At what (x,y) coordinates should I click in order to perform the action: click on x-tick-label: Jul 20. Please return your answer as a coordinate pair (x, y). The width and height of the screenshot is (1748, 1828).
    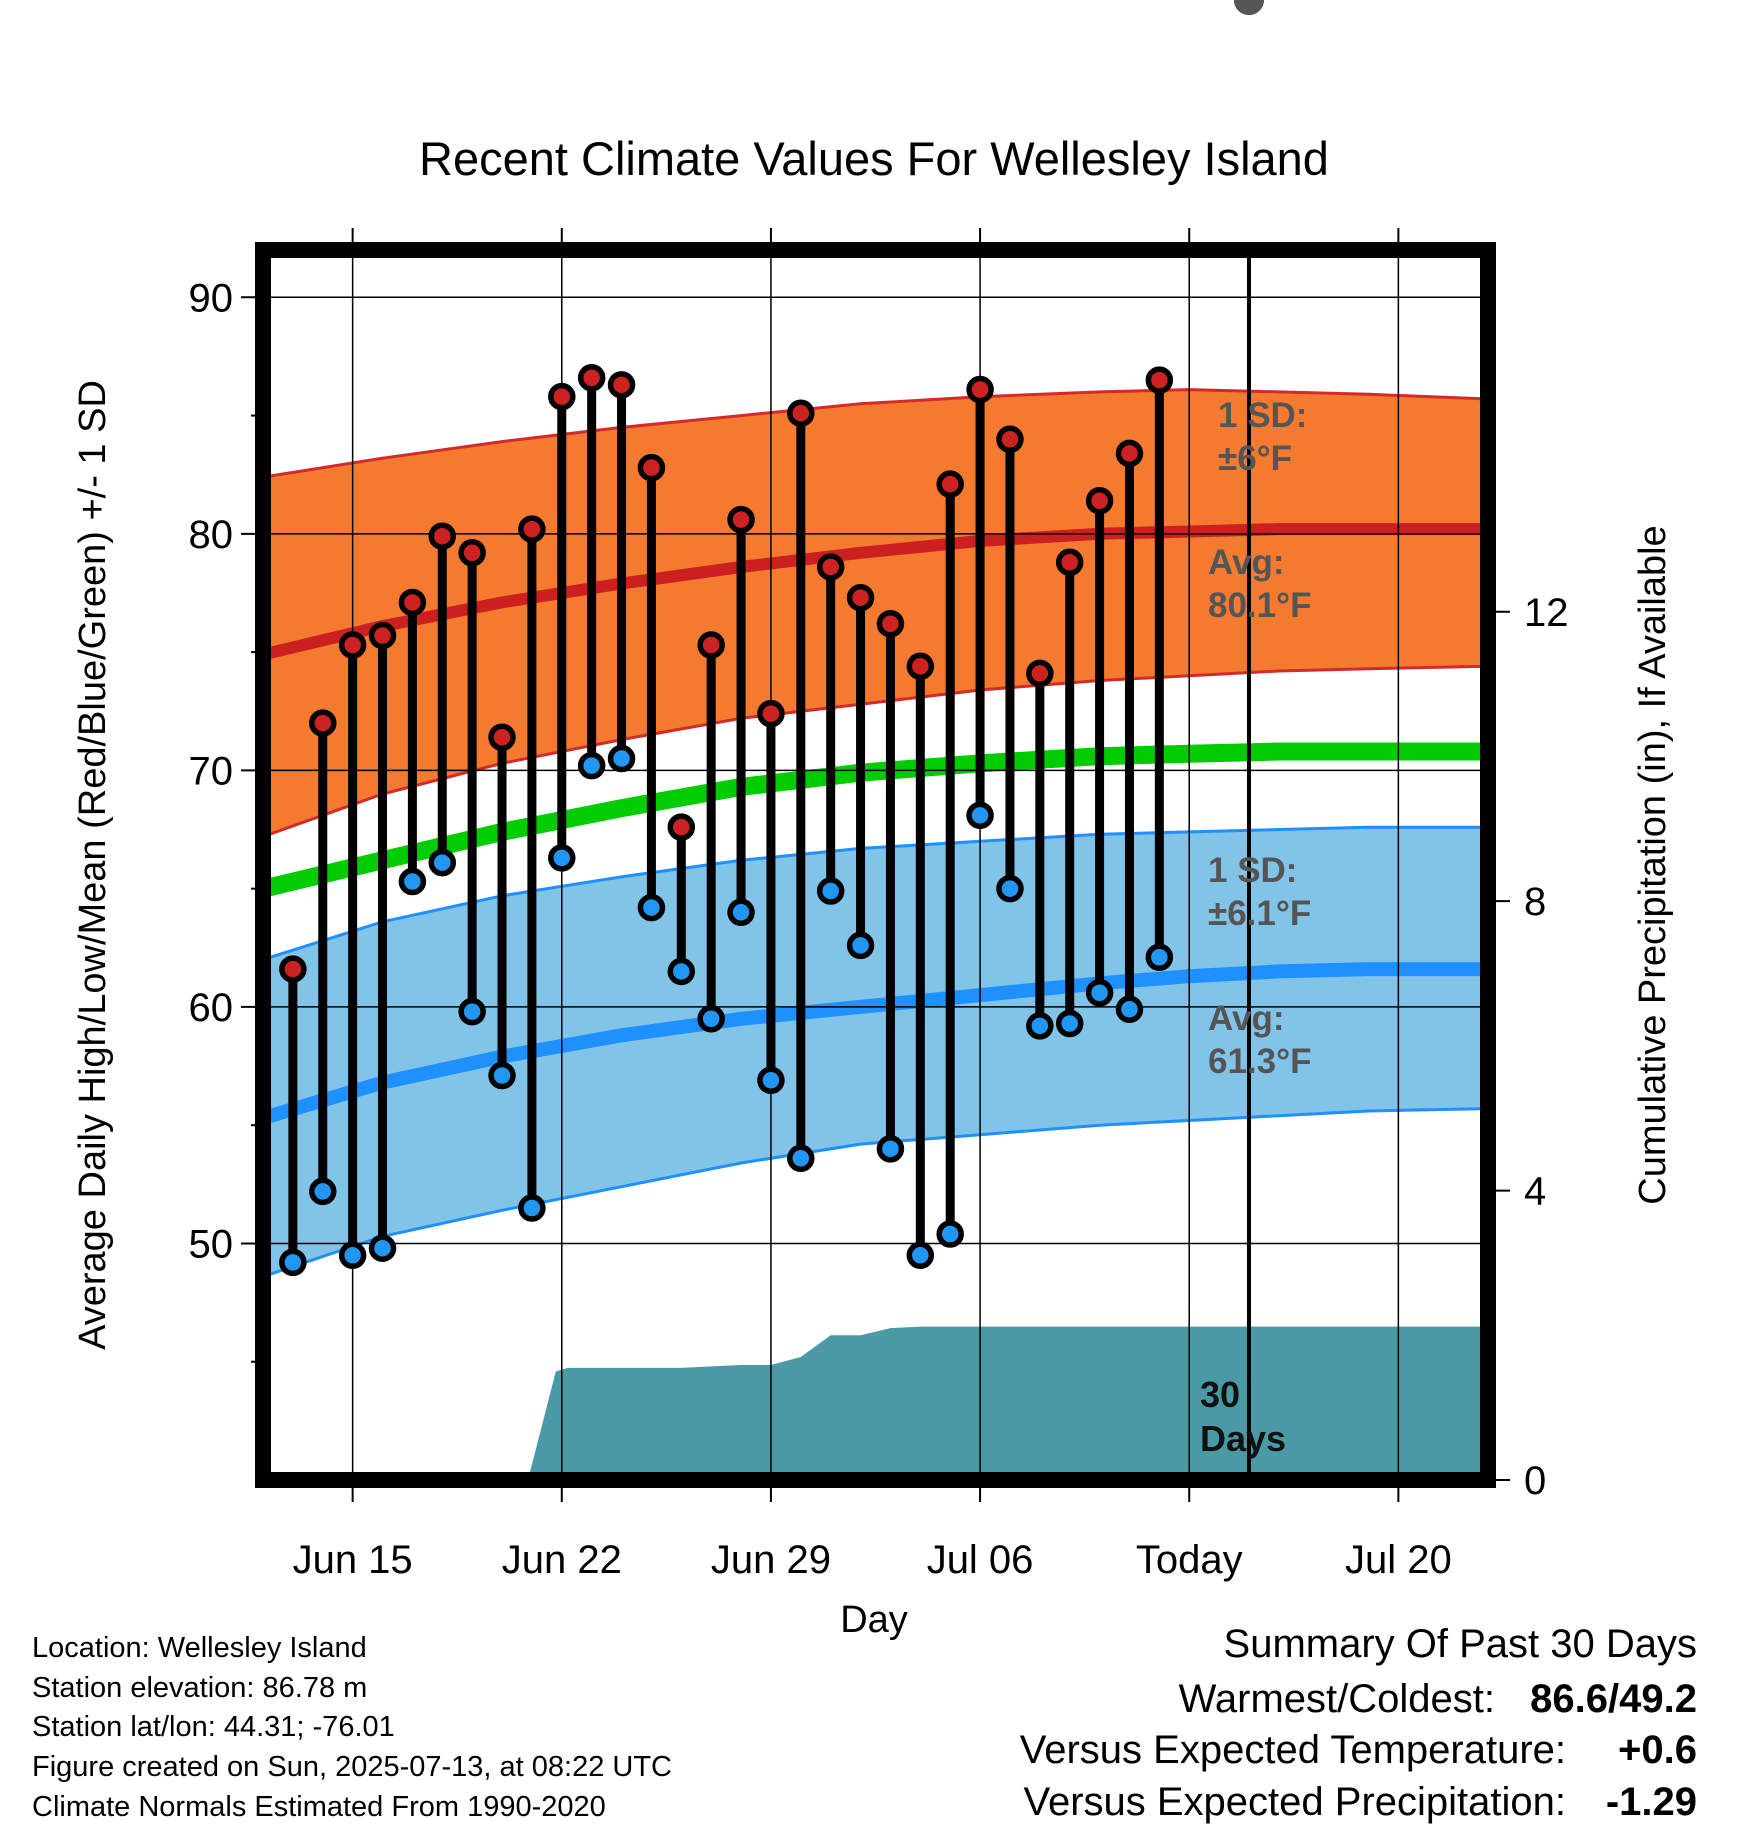
    Looking at the image, I should click on (1398, 1560).